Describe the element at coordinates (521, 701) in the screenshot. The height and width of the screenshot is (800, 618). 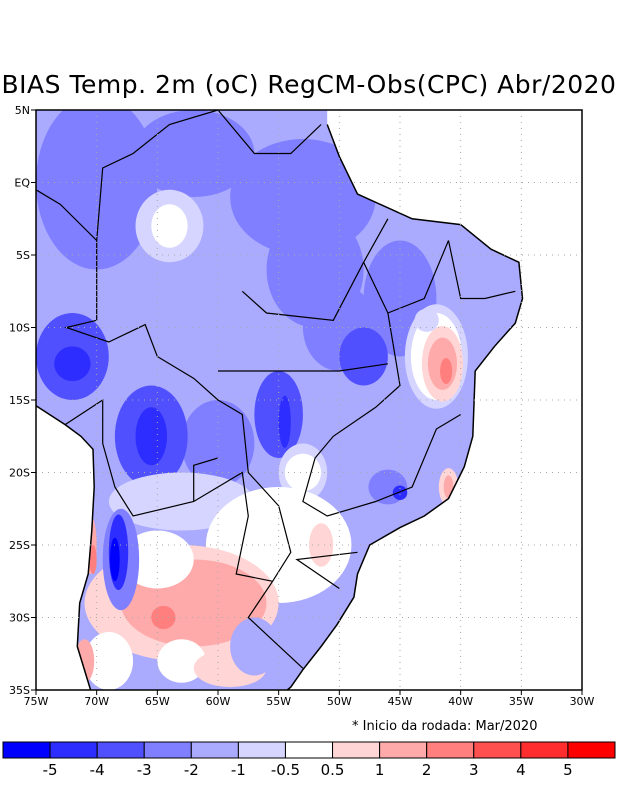
I see `lon-tick-label: 35W` at that location.